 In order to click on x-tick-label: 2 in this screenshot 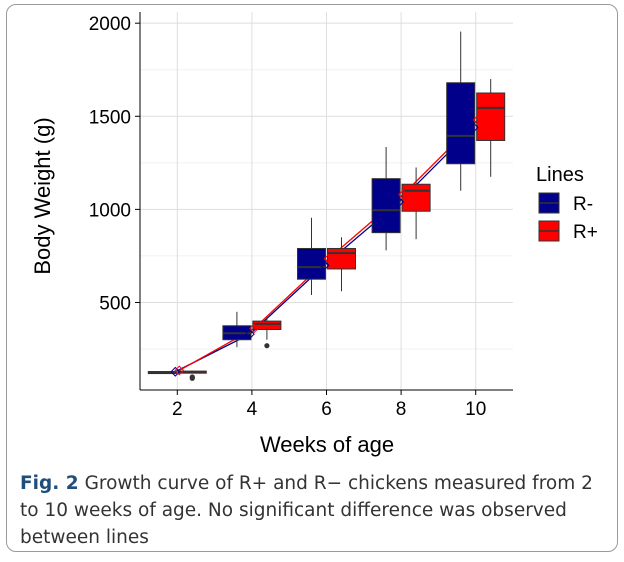, I will do `click(177, 409)`.